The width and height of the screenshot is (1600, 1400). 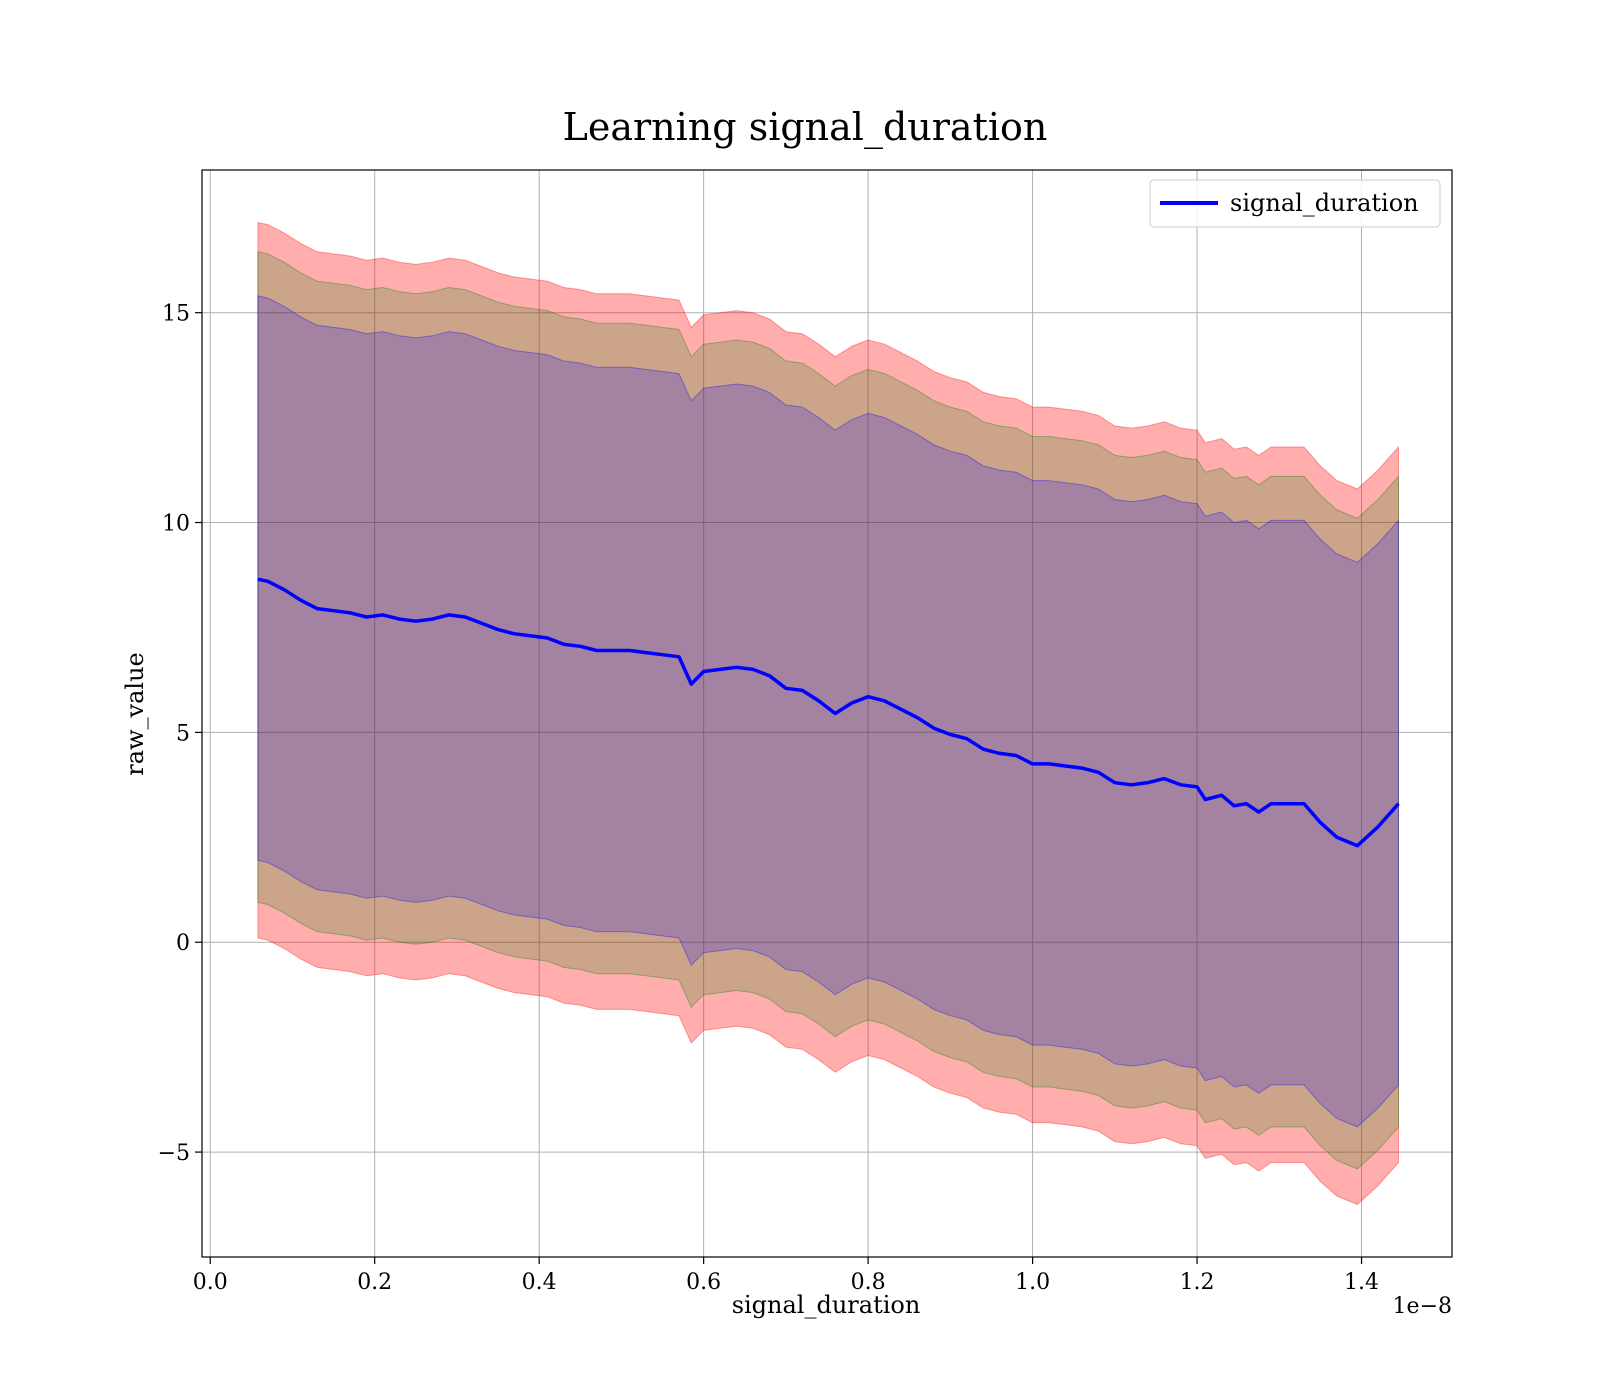 I want to click on y-tick-label: 15, so click(x=176, y=314).